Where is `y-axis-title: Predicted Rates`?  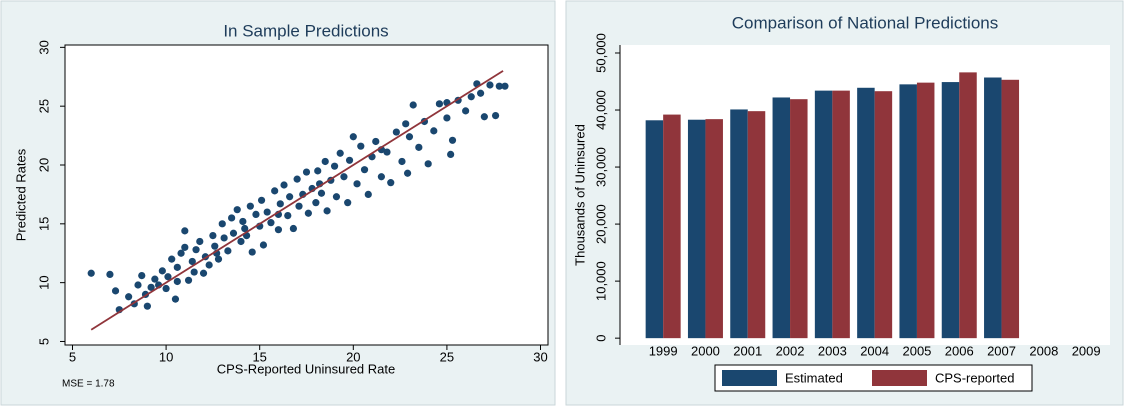 y-axis-title: Predicted Rates is located at coordinates (20, 194).